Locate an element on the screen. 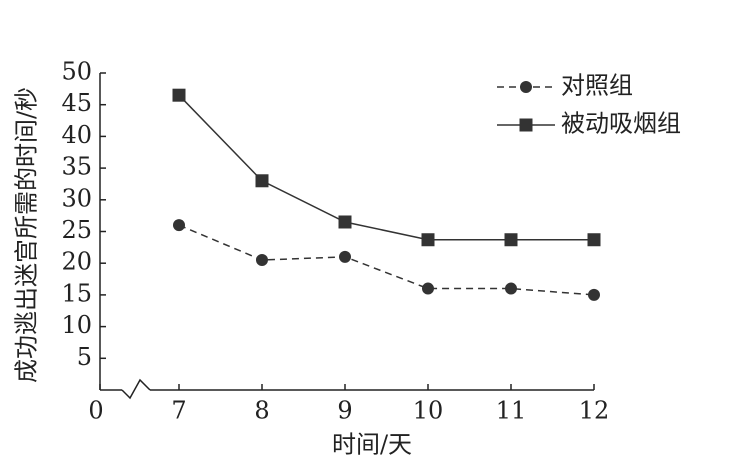 The height and width of the screenshot is (467, 741). x-tick-label: 11 is located at coordinates (511, 411).